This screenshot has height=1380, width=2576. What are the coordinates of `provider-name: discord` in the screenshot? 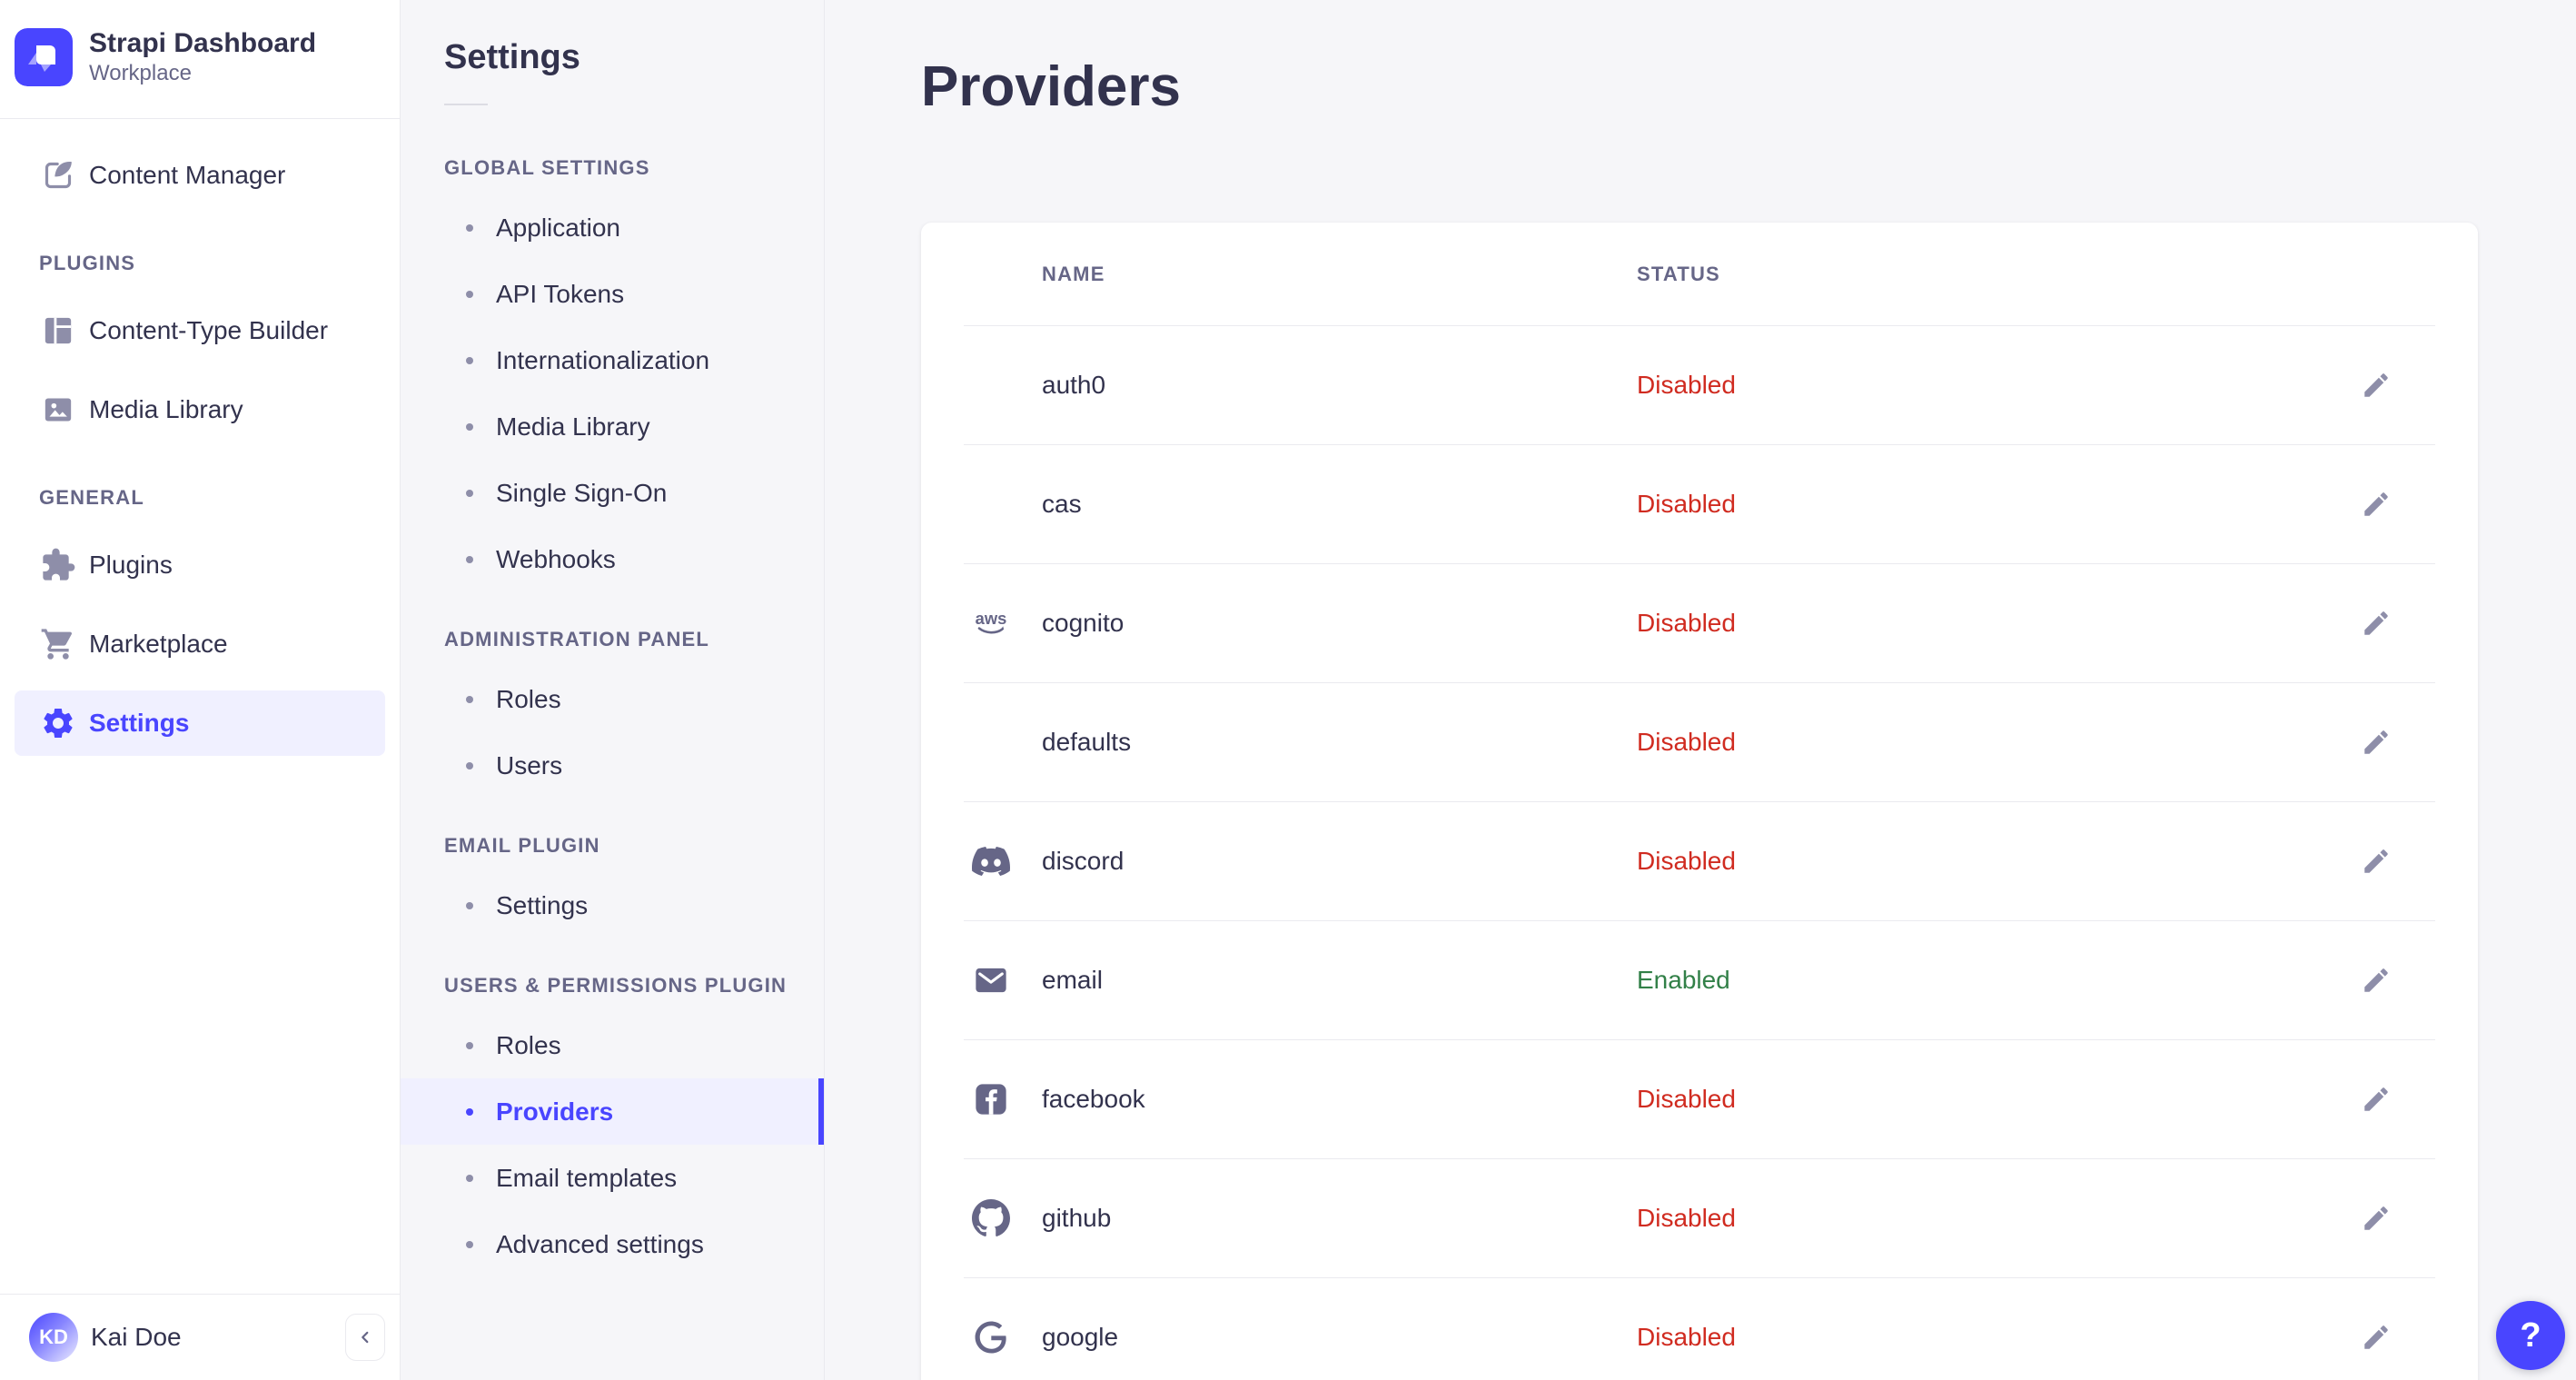 It's located at (1083, 860).